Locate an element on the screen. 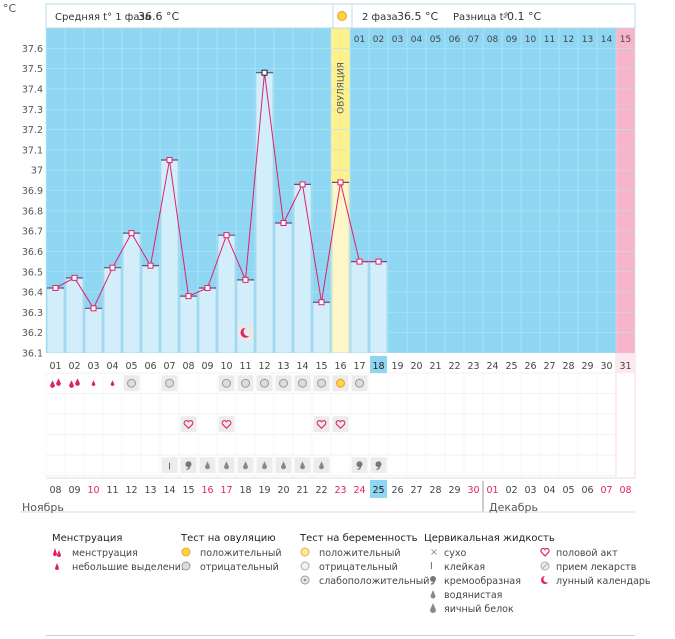 The image size is (675, 639). menstruation-drop-icon is located at coordinates (77, 382).